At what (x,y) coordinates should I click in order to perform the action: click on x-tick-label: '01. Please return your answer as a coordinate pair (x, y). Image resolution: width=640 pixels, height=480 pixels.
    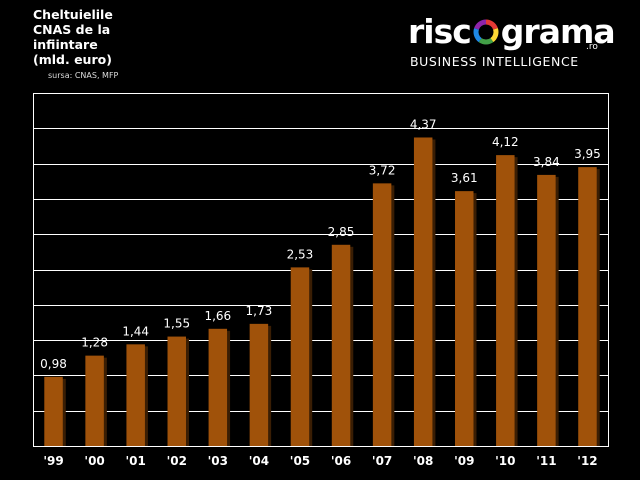
    Looking at the image, I should click on (135, 461).